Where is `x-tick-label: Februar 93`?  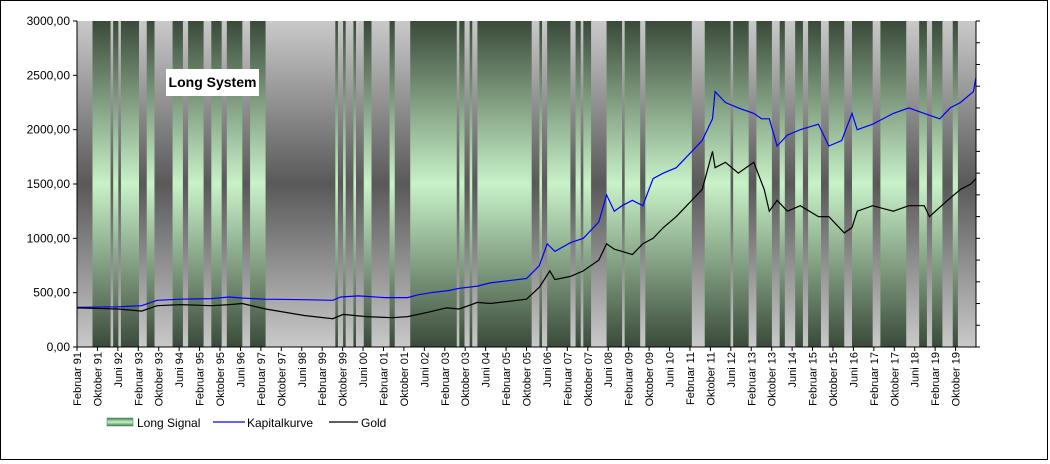
x-tick-label: Februar 93 is located at coordinates (139, 379).